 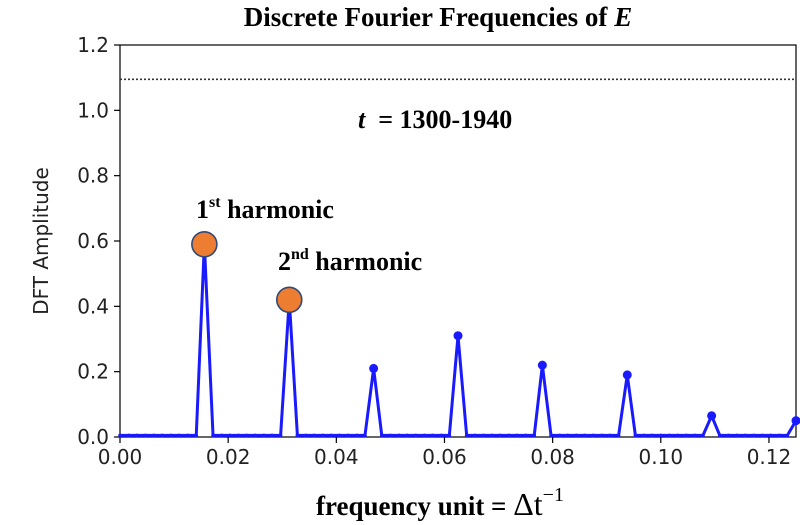 I want to click on time-range-annotation: t = 1300-1940, so click(x=435, y=119).